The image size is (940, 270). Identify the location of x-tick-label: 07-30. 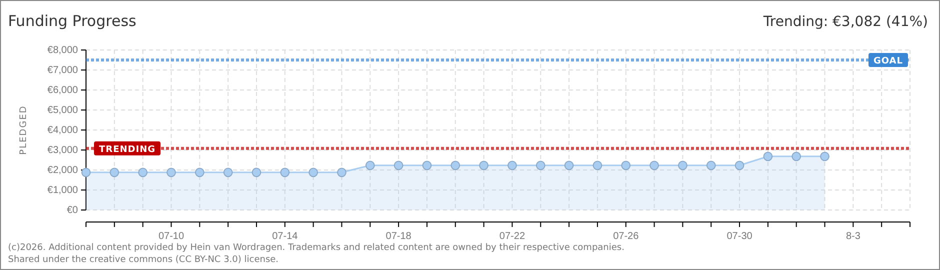
(739, 236).